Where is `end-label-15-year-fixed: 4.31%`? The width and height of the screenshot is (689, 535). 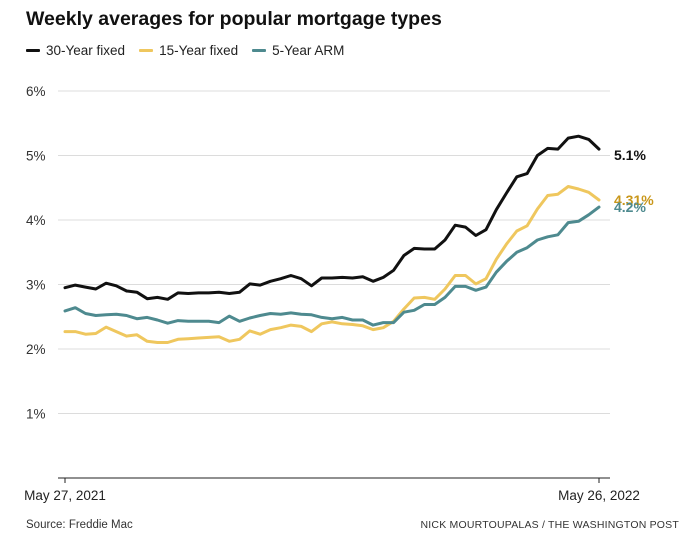
end-label-15-year-fixed: 4.31% is located at coordinates (634, 200).